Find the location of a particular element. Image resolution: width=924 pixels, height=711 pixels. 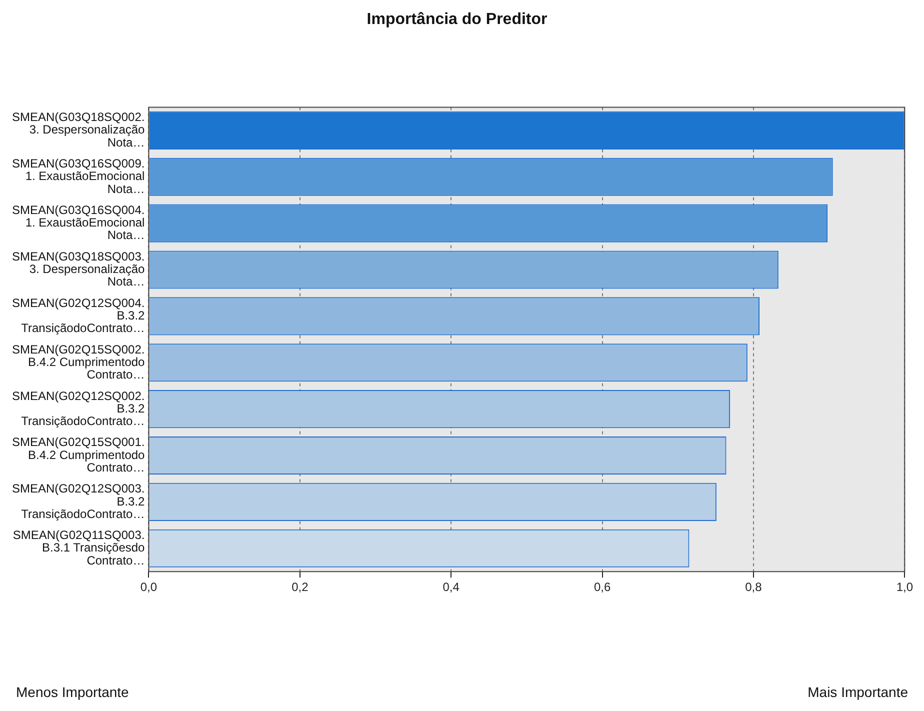

x-tick-label: 0,4 is located at coordinates (451, 587).